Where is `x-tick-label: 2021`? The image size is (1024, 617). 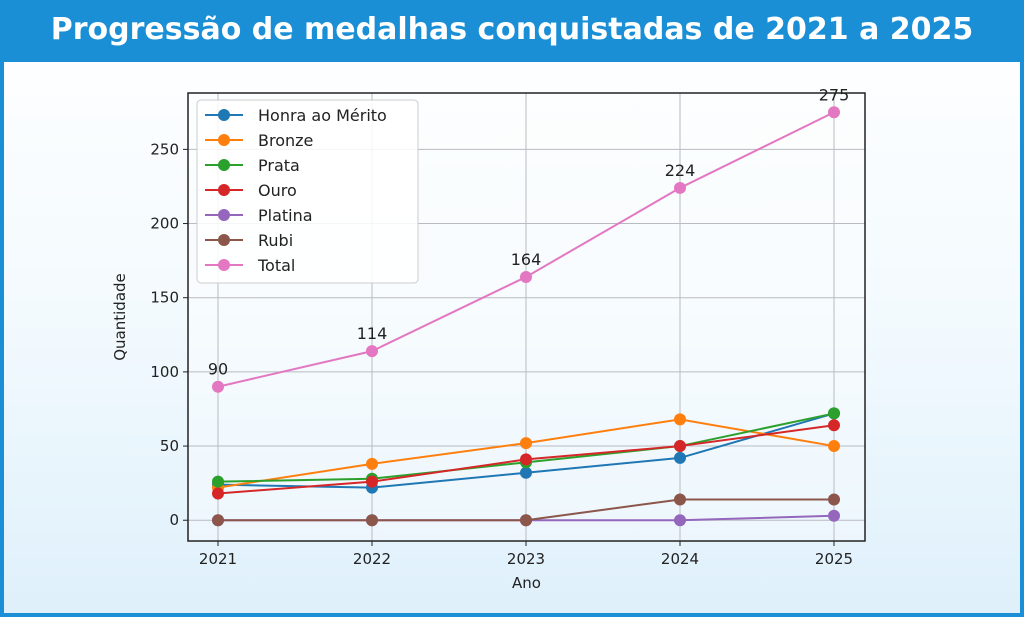
x-tick-label: 2021 is located at coordinates (218, 559).